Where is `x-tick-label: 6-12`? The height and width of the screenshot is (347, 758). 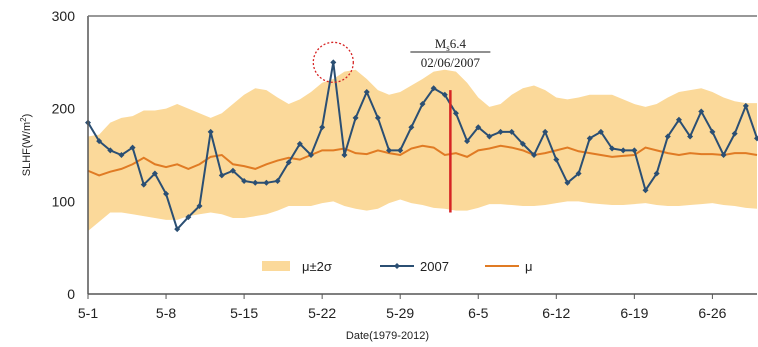
x-tick-label: 6-12 is located at coordinates (556, 313).